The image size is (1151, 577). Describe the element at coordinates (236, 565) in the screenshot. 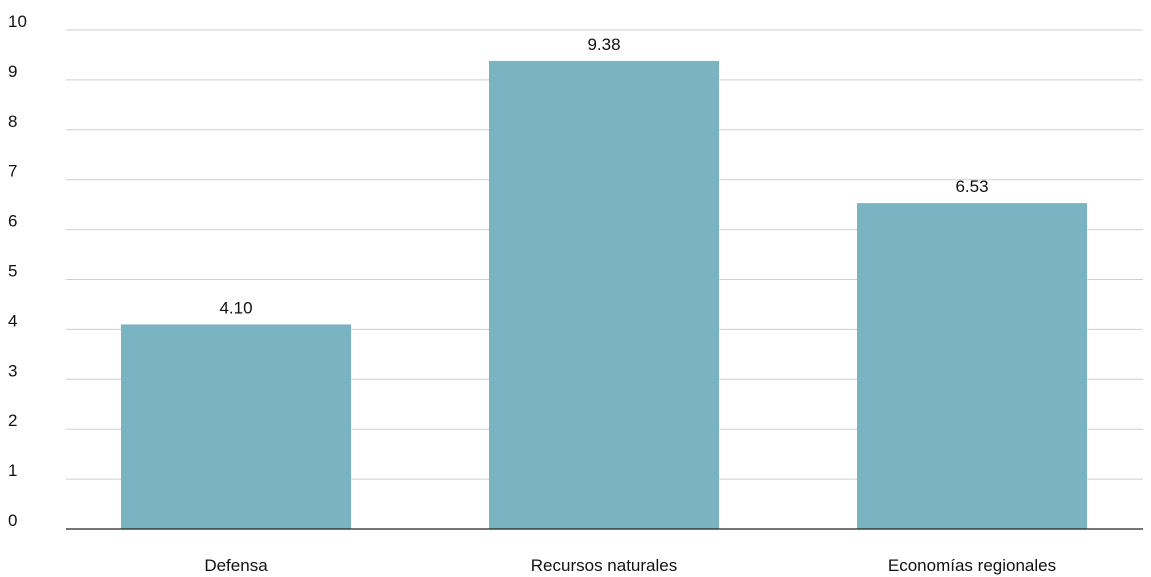

I see `x-category-label: Defensa` at that location.